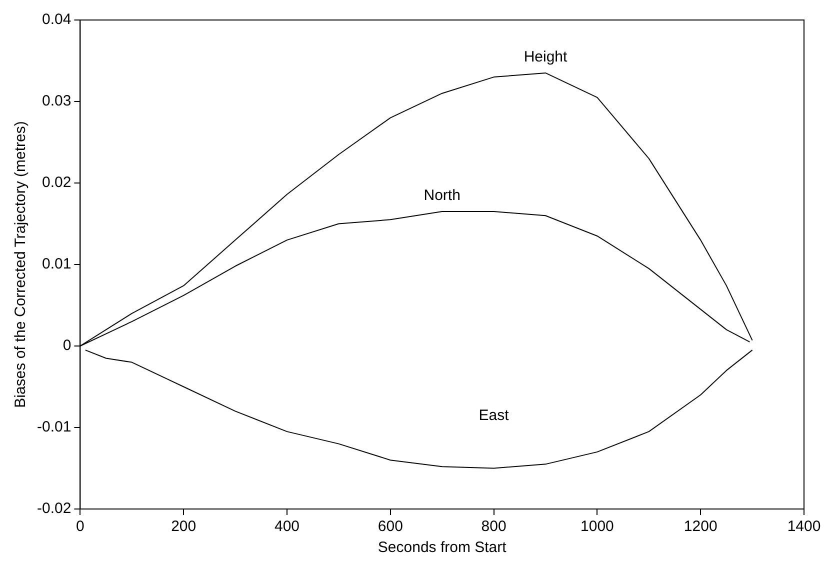 The height and width of the screenshot is (565, 832). What do you see at coordinates (701, 527) in the screenshot?
I see `x-tick-label: 1200` at bounding box center [701, 527].